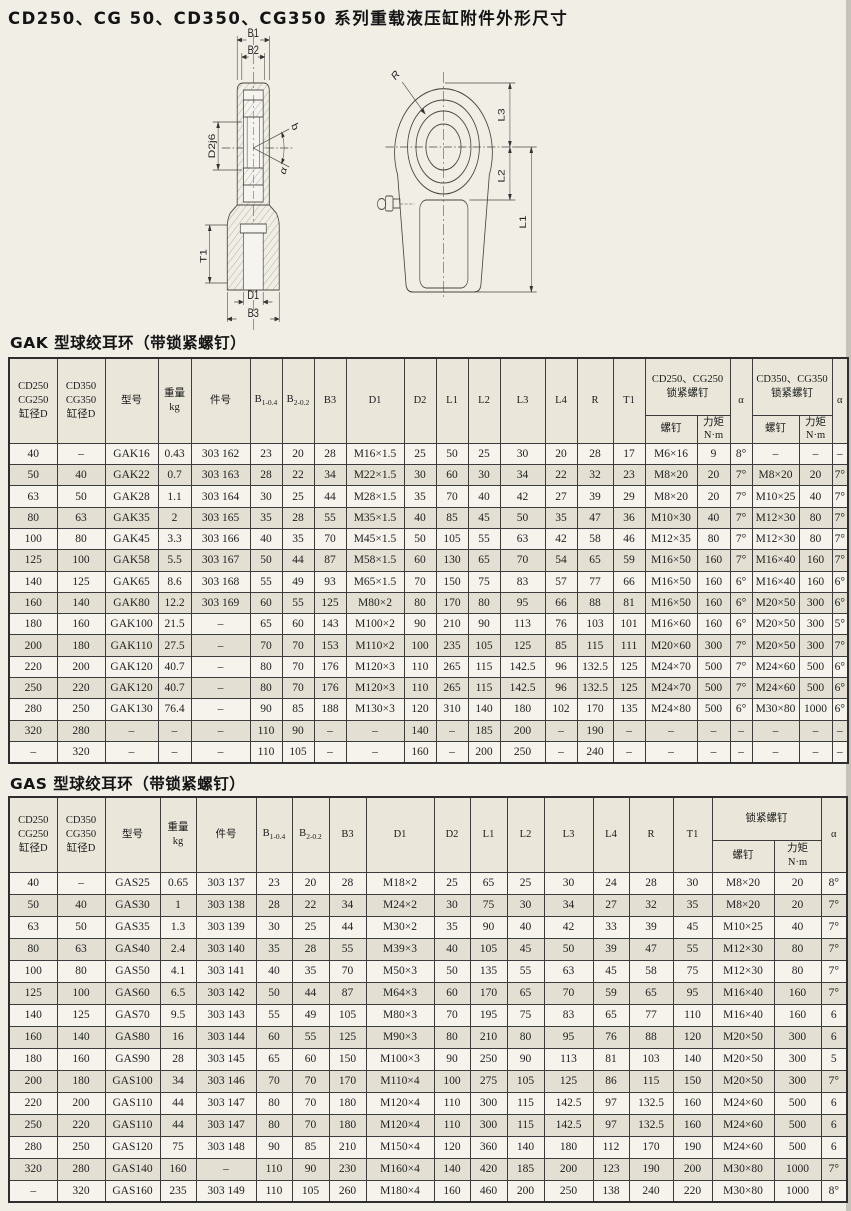  Describe the element at coordinates (457, 184) in the screenshot. I see `front-view-drawing: R L3 L2 L1` at that location.